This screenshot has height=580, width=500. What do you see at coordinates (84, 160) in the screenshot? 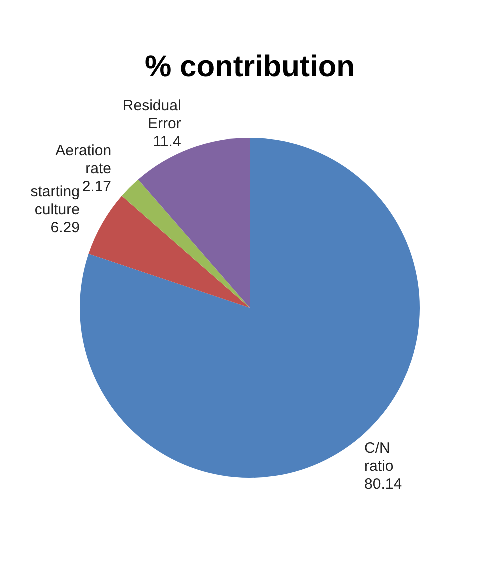
I see `slice-label: Aeration rate` at bounding box center [84, 160].